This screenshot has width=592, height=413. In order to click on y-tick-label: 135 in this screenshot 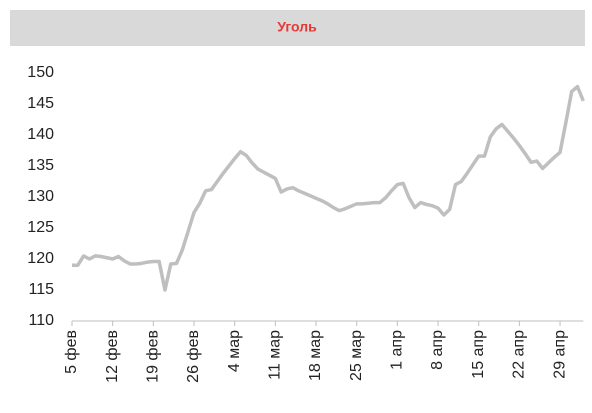, I will do `click(40, 165)`.